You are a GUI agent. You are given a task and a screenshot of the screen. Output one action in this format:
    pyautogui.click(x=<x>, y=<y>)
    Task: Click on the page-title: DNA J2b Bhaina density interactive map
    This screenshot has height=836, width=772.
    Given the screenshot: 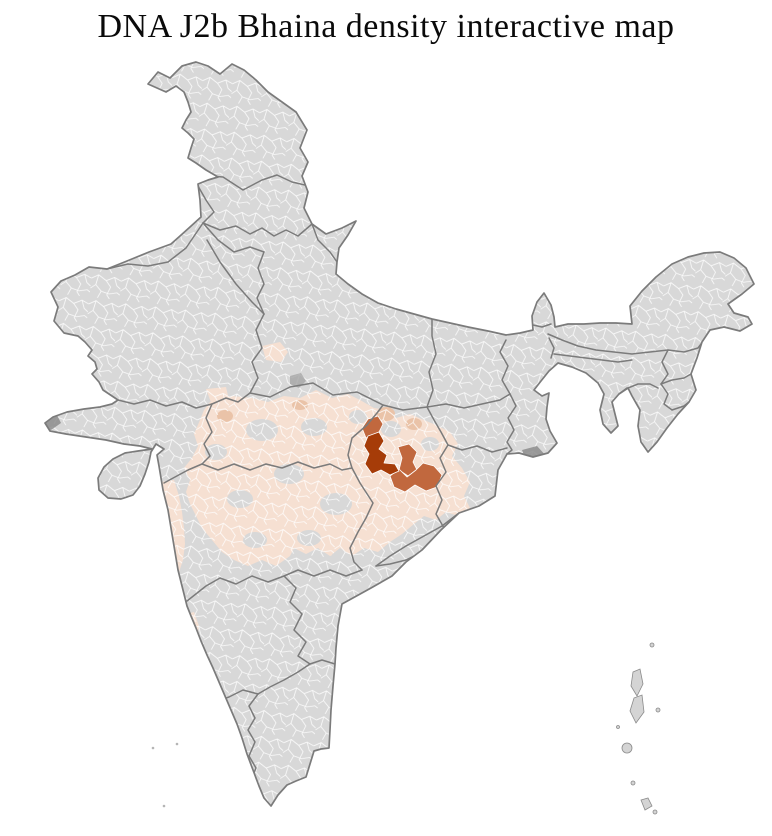 What is the action you would take?
    pyautogui.click(x=386, y=26)
    